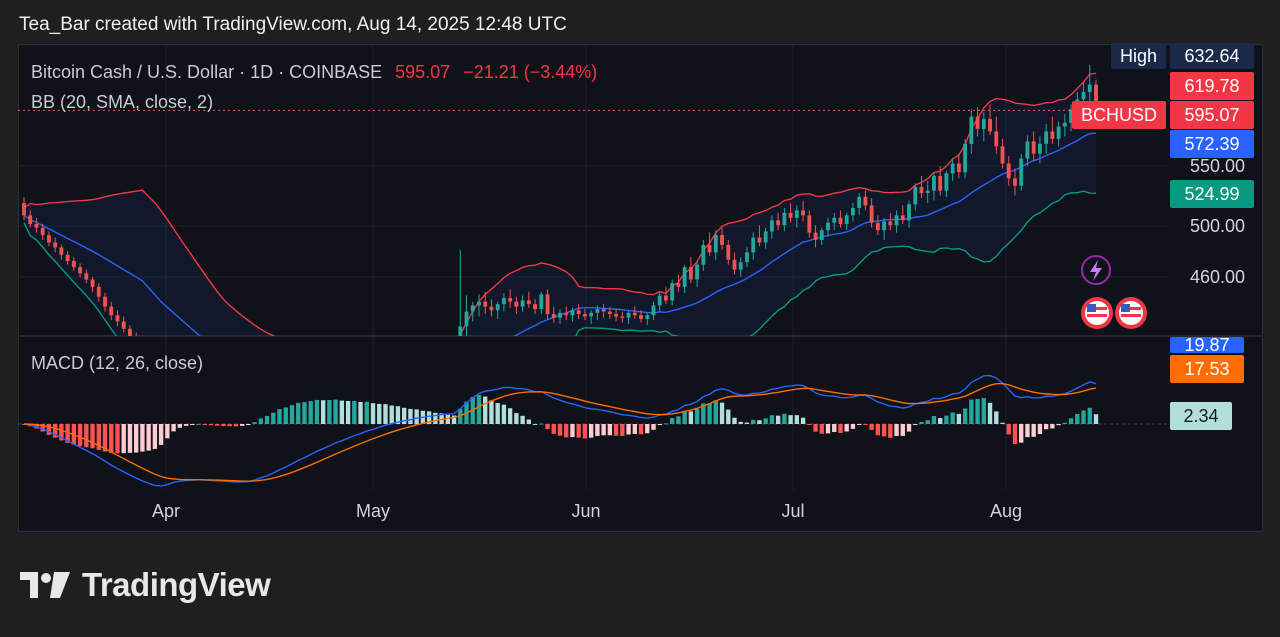 This screenshot has height=637, width=1280. Describe the element at coordinates (530, 72) in the screenshot. I see `legend-change: −21.21 (−3.44%)` at that location.